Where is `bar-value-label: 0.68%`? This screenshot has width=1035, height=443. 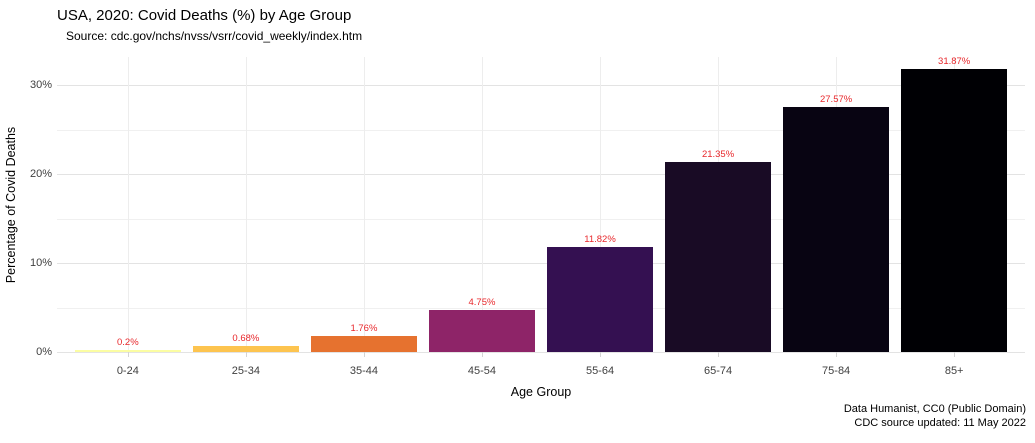 bar-value-label: 0.68% is located at coordinates (246, 338).